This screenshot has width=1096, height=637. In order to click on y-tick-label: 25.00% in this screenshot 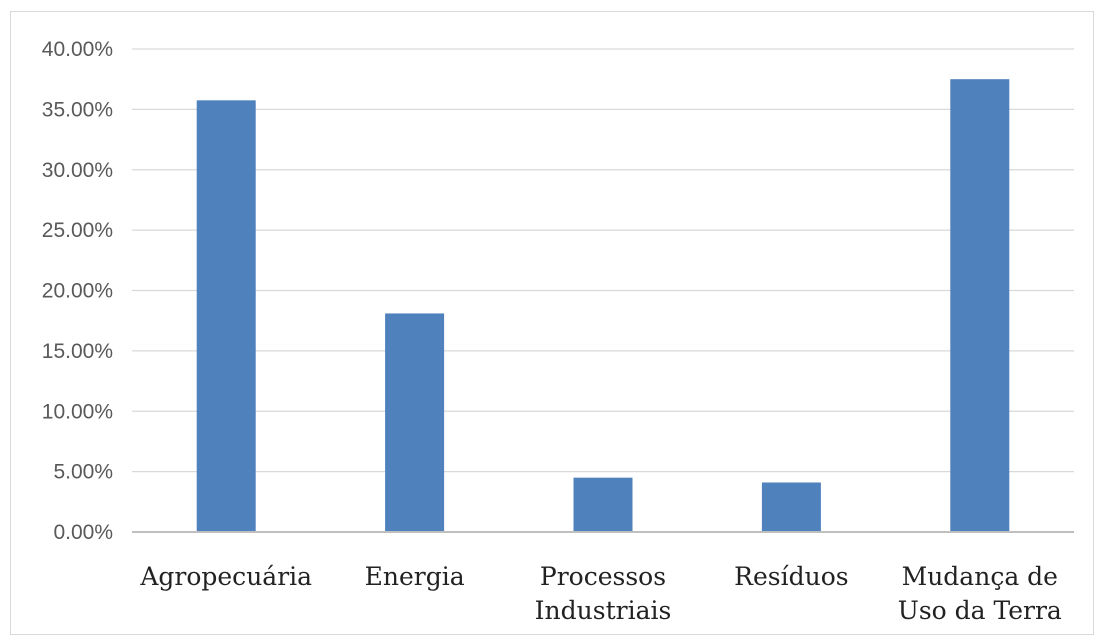, I will do `click(77, 230)`.